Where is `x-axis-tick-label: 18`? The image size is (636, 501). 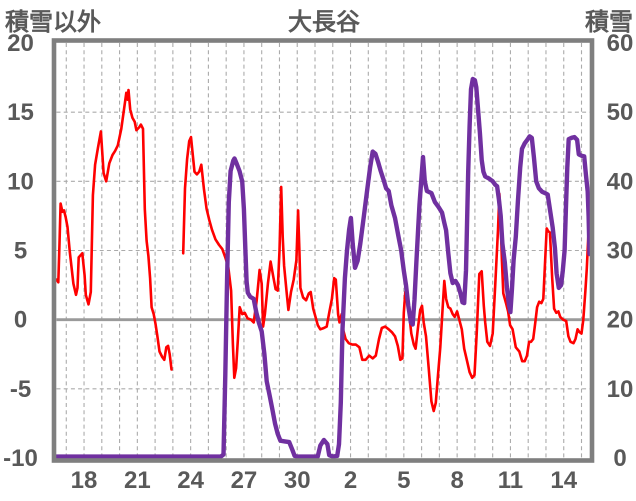 x-axis-tick-label: 18 is located at coordinates (84, 480).